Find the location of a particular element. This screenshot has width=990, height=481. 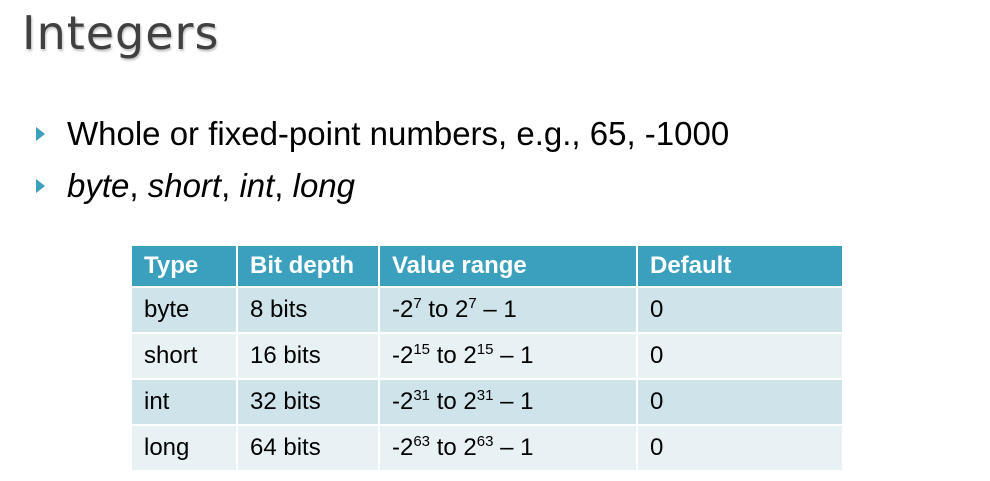

table-row: byte 8 bits -27 to 27 – 1 0 is located at coordinates (487, 310).